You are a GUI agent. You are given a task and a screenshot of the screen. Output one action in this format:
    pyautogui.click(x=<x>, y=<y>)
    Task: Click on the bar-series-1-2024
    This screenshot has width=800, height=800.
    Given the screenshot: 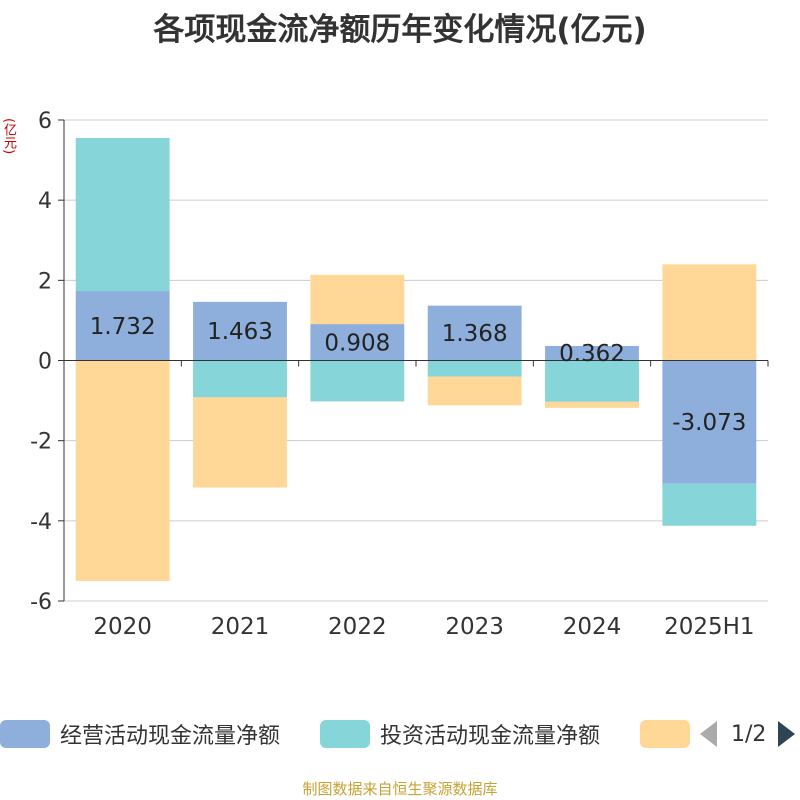 What is the action you would take?
    pyautogui.click(x=592, y=381)
    